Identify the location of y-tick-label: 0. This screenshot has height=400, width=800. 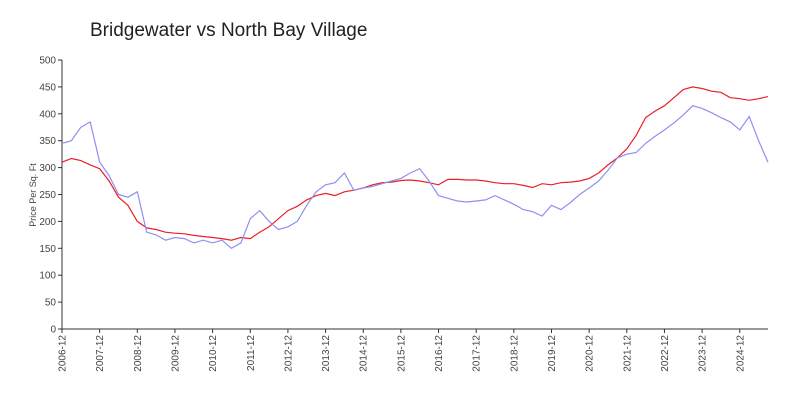
(53, 330).